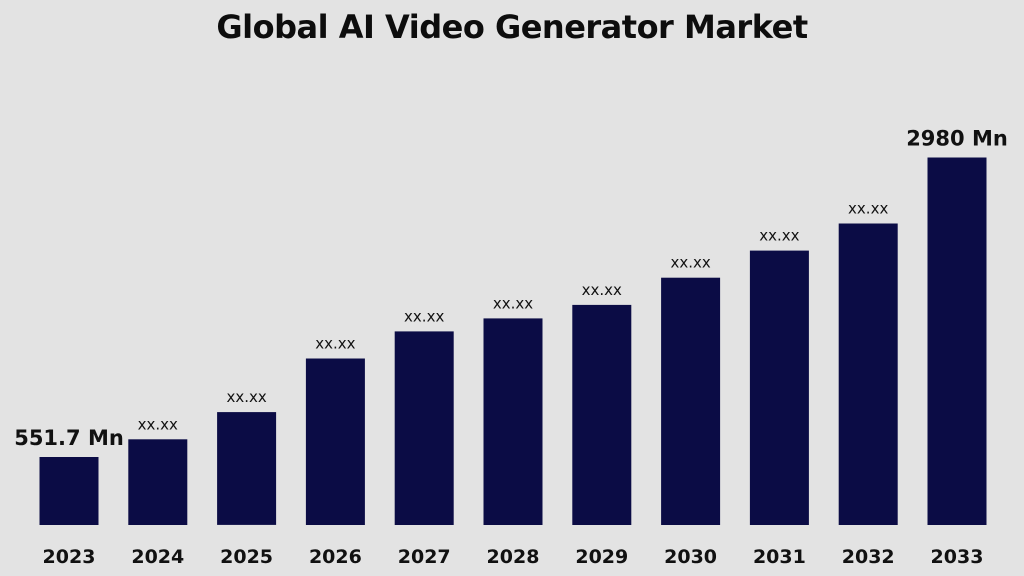  Describe the element at coordinates (69, 557) in the screenshot. I see `x-tick-label-2023: 2023` at that location.